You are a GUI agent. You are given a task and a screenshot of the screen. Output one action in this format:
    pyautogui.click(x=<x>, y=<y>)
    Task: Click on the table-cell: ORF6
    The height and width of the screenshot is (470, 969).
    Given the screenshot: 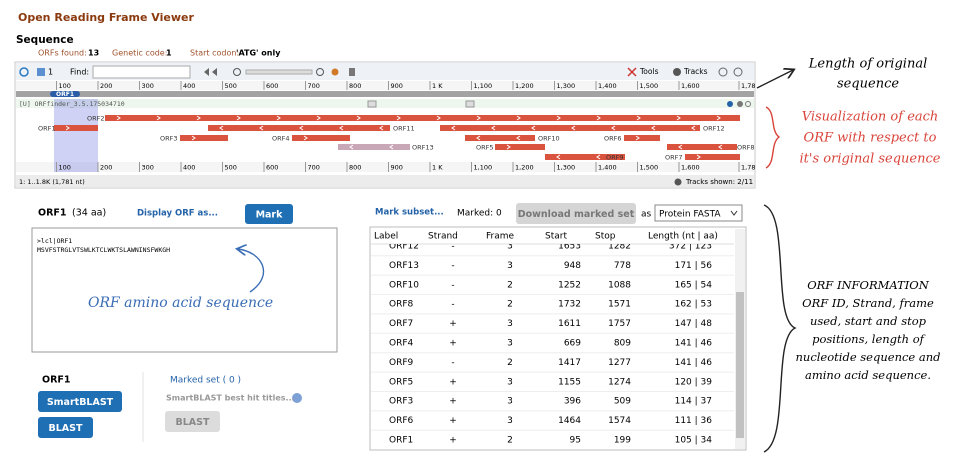 What is the action you would take?
    pyautogui.click(x=401, y=421)
    